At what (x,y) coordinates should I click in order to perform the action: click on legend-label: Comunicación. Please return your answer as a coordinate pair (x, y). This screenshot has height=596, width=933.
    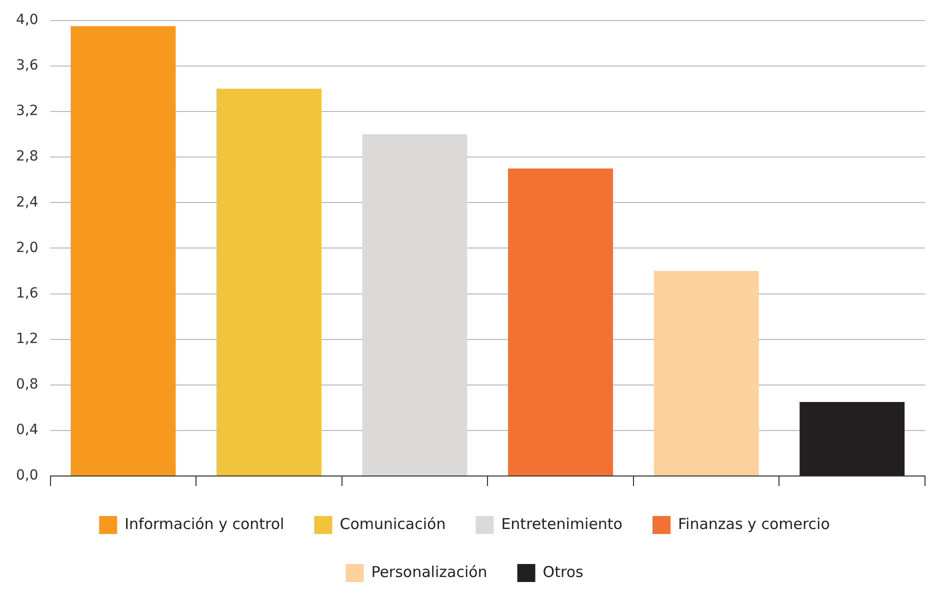
    Looking at the image, I should click on (393, 523).